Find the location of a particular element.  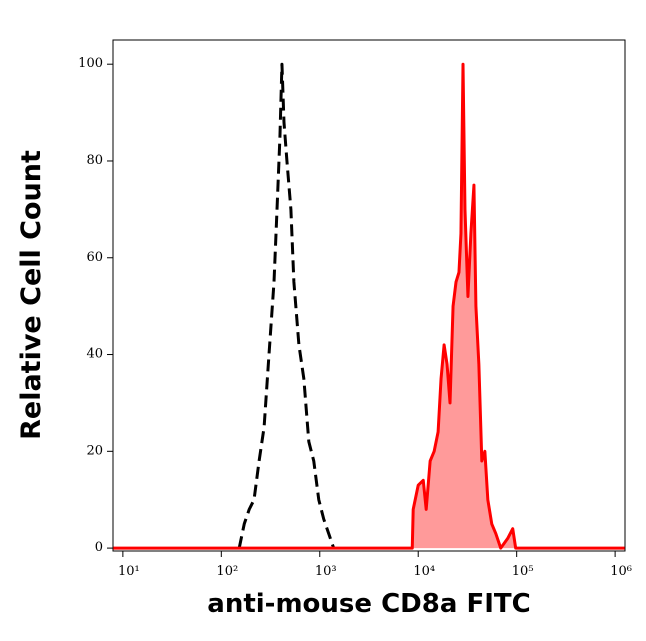

x-axis-title: anti-mouse CD8a FITC is located at coordinates (368, 604).